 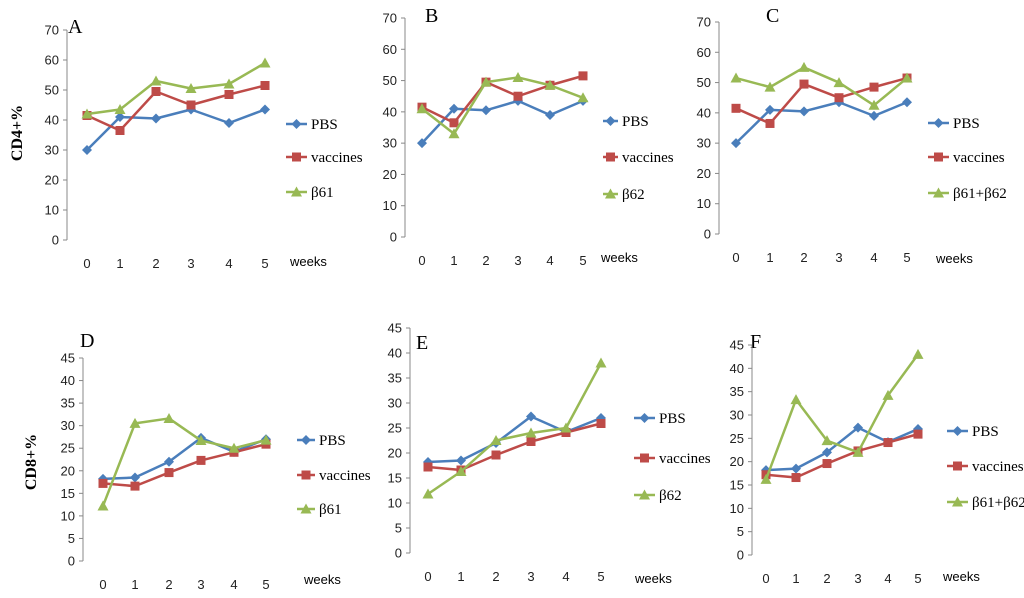 I want to click on series-line--62, so click(x=515, y=429).